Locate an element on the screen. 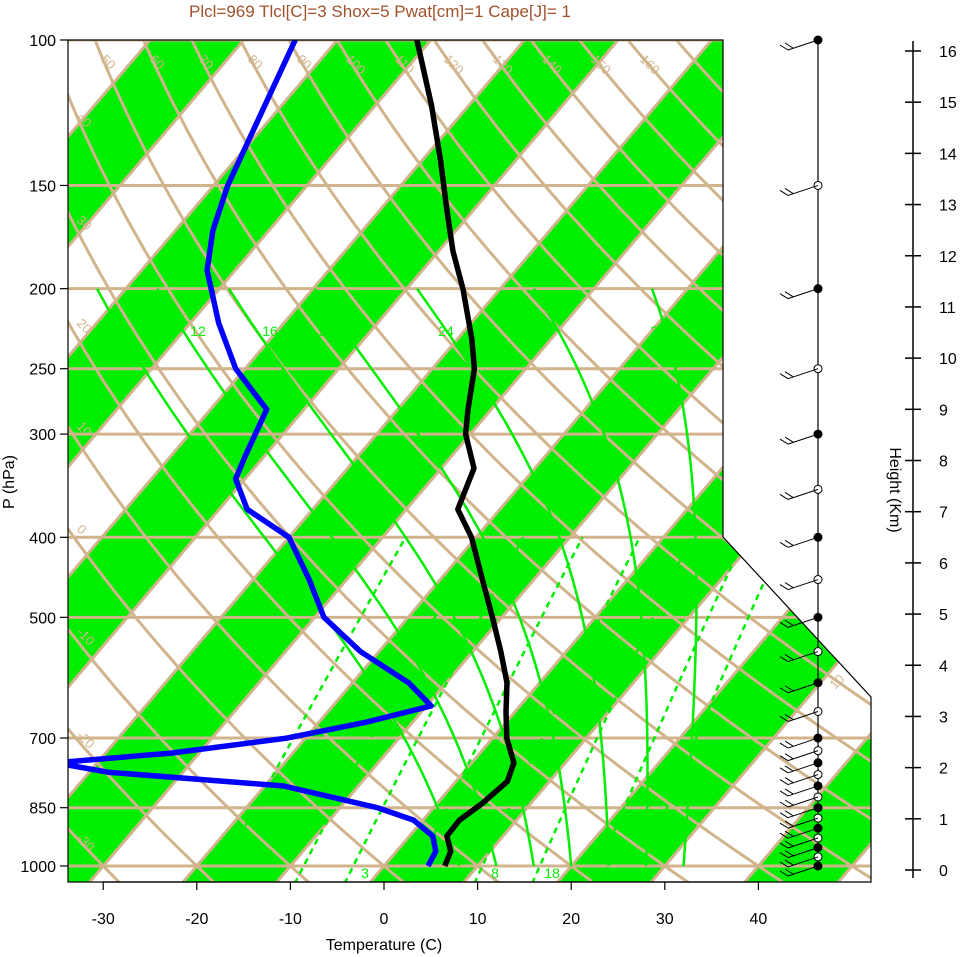 This screenshot has height=957, width=961. mixing-ratio-label: 3 is located at coordinates (365, 873).